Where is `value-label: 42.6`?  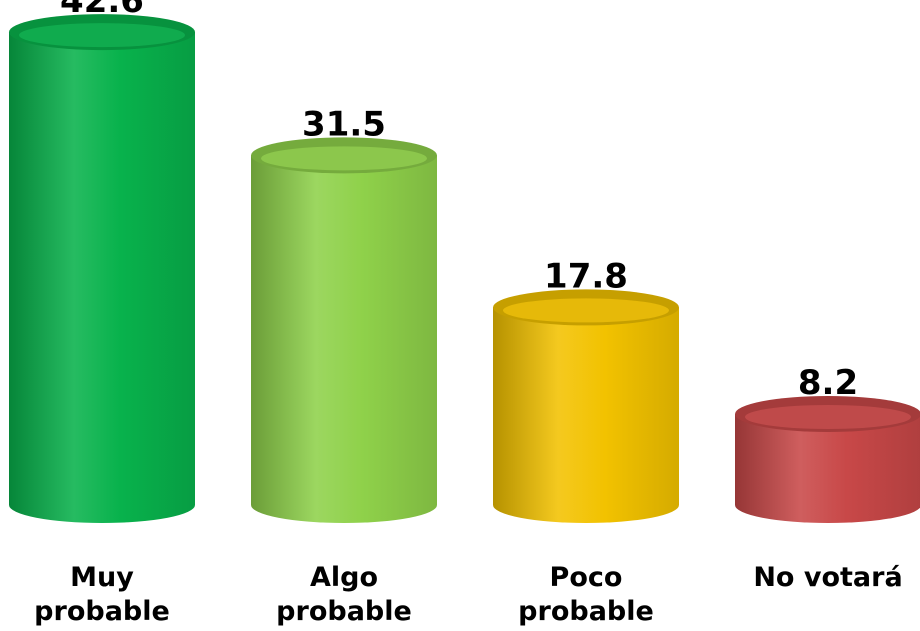 value-label: 42.6 is located at coordinates (102, 10).